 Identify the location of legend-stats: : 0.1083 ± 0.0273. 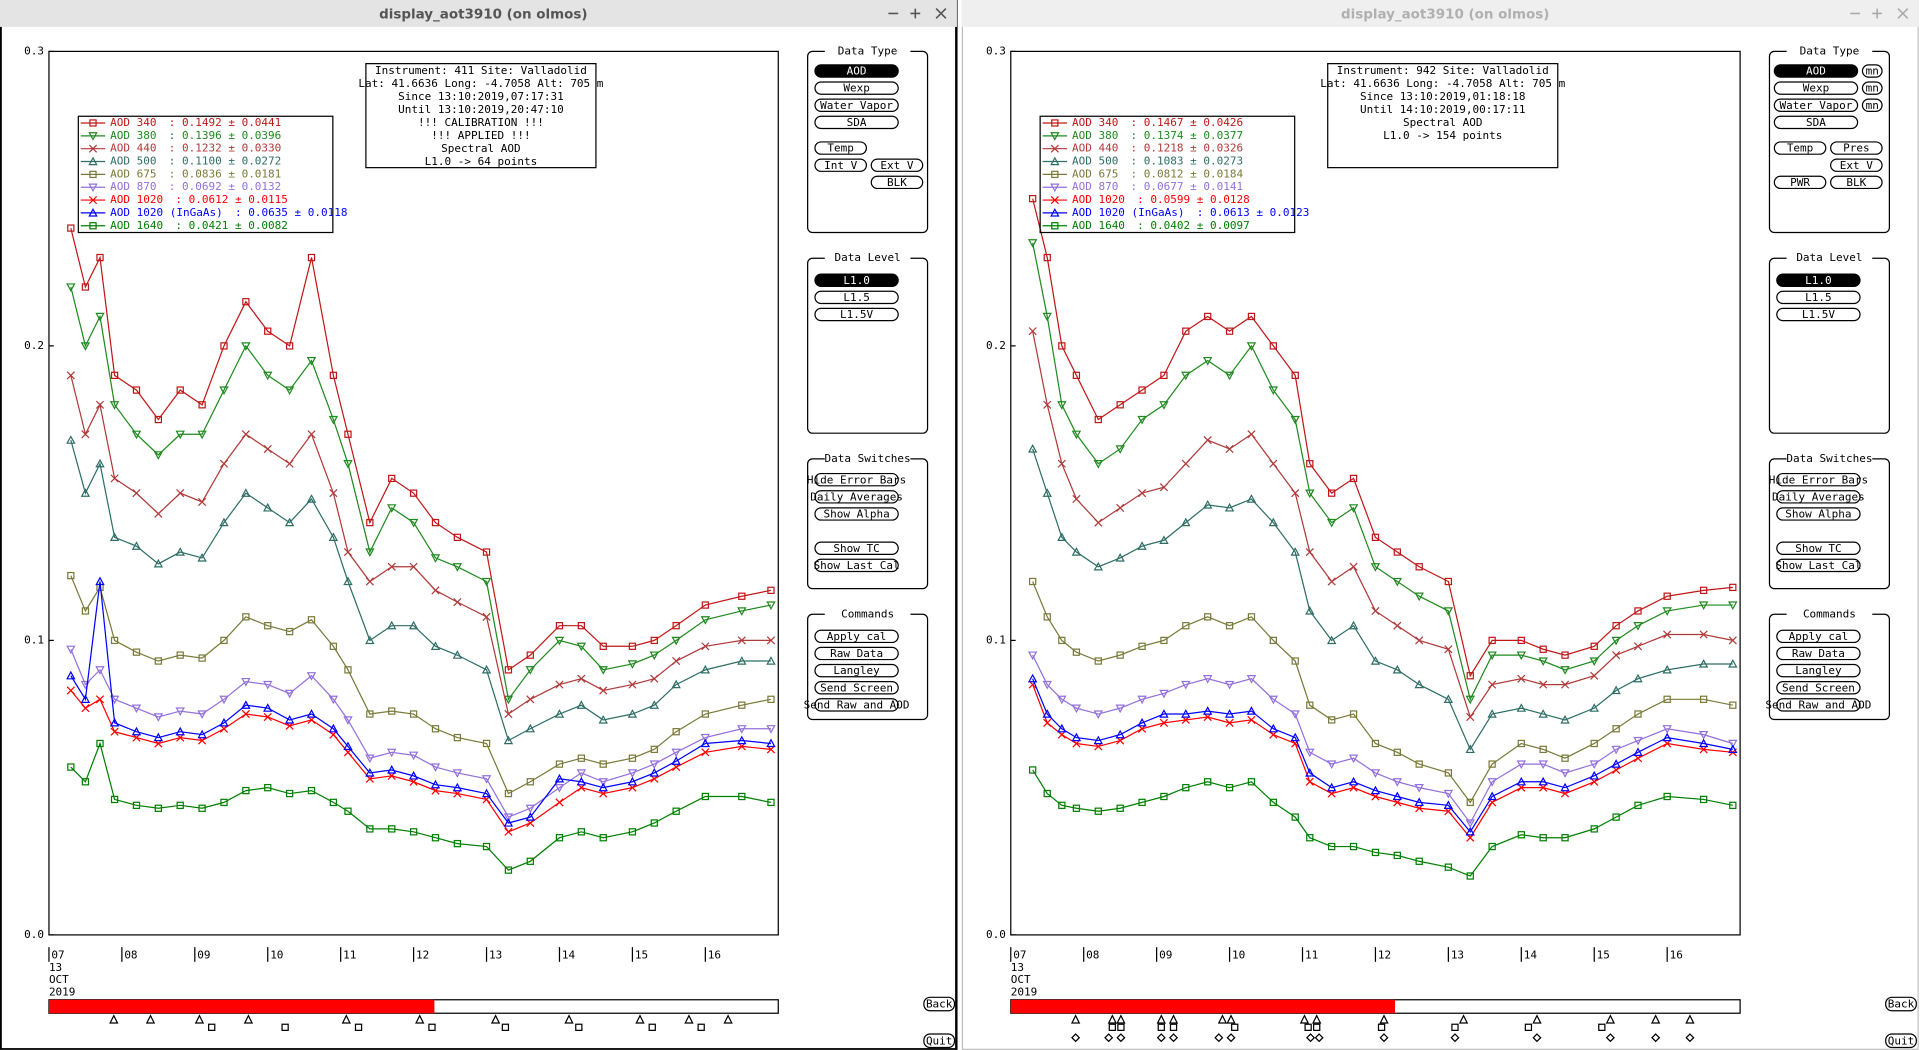
(1187, 161).